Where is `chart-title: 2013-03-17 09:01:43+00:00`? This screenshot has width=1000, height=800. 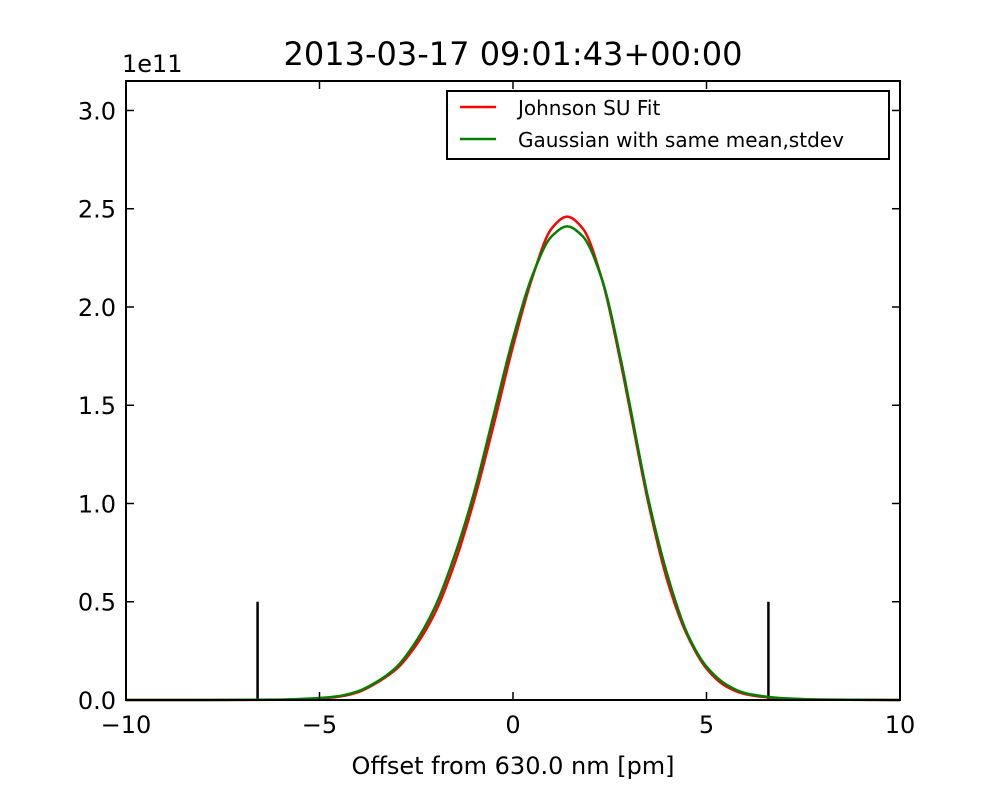 chart-title: 2013-03-17 09:01:43+00:00 is located at coordinates (513, 54).